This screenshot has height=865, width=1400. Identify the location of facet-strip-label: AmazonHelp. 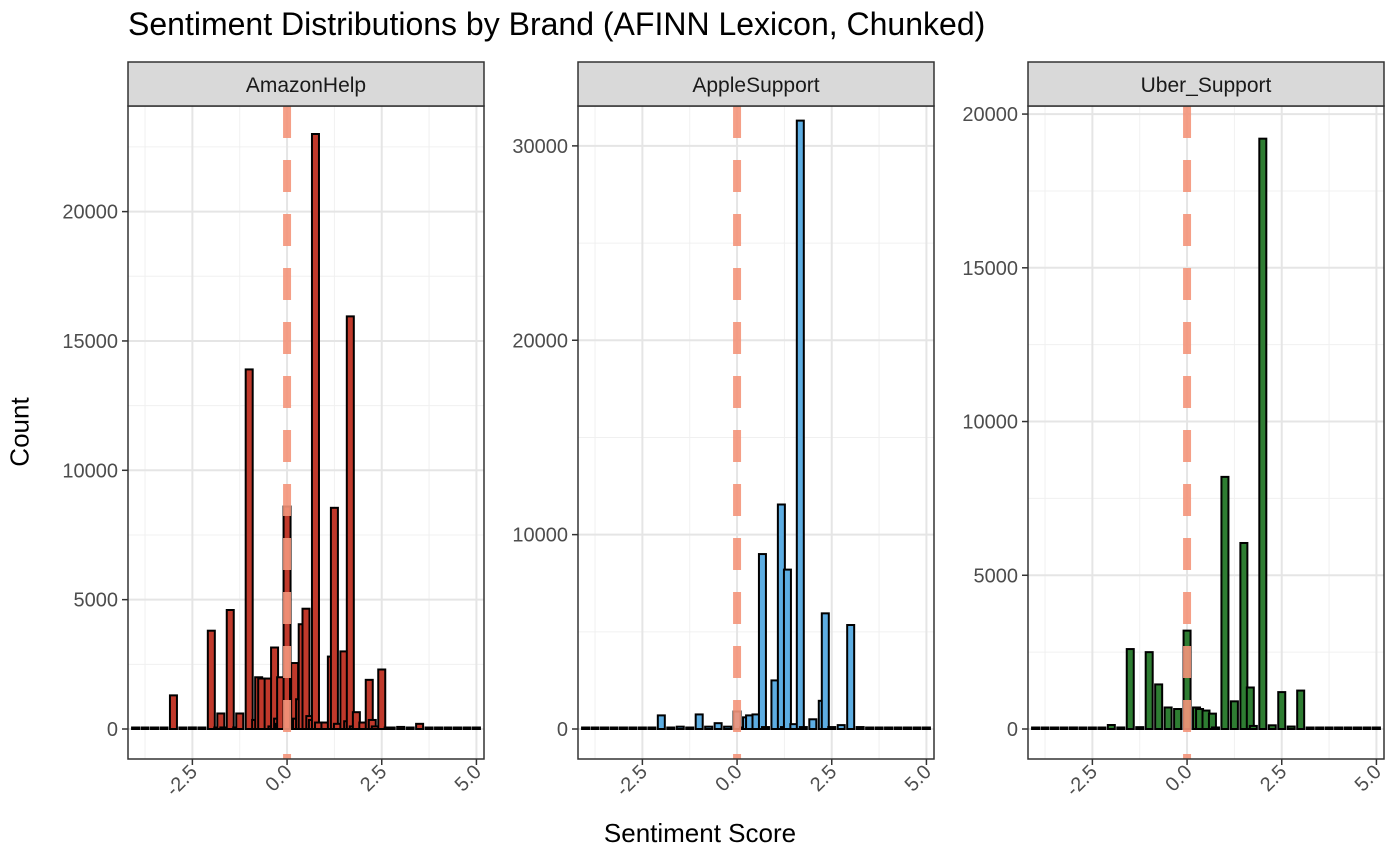
(306, 85).